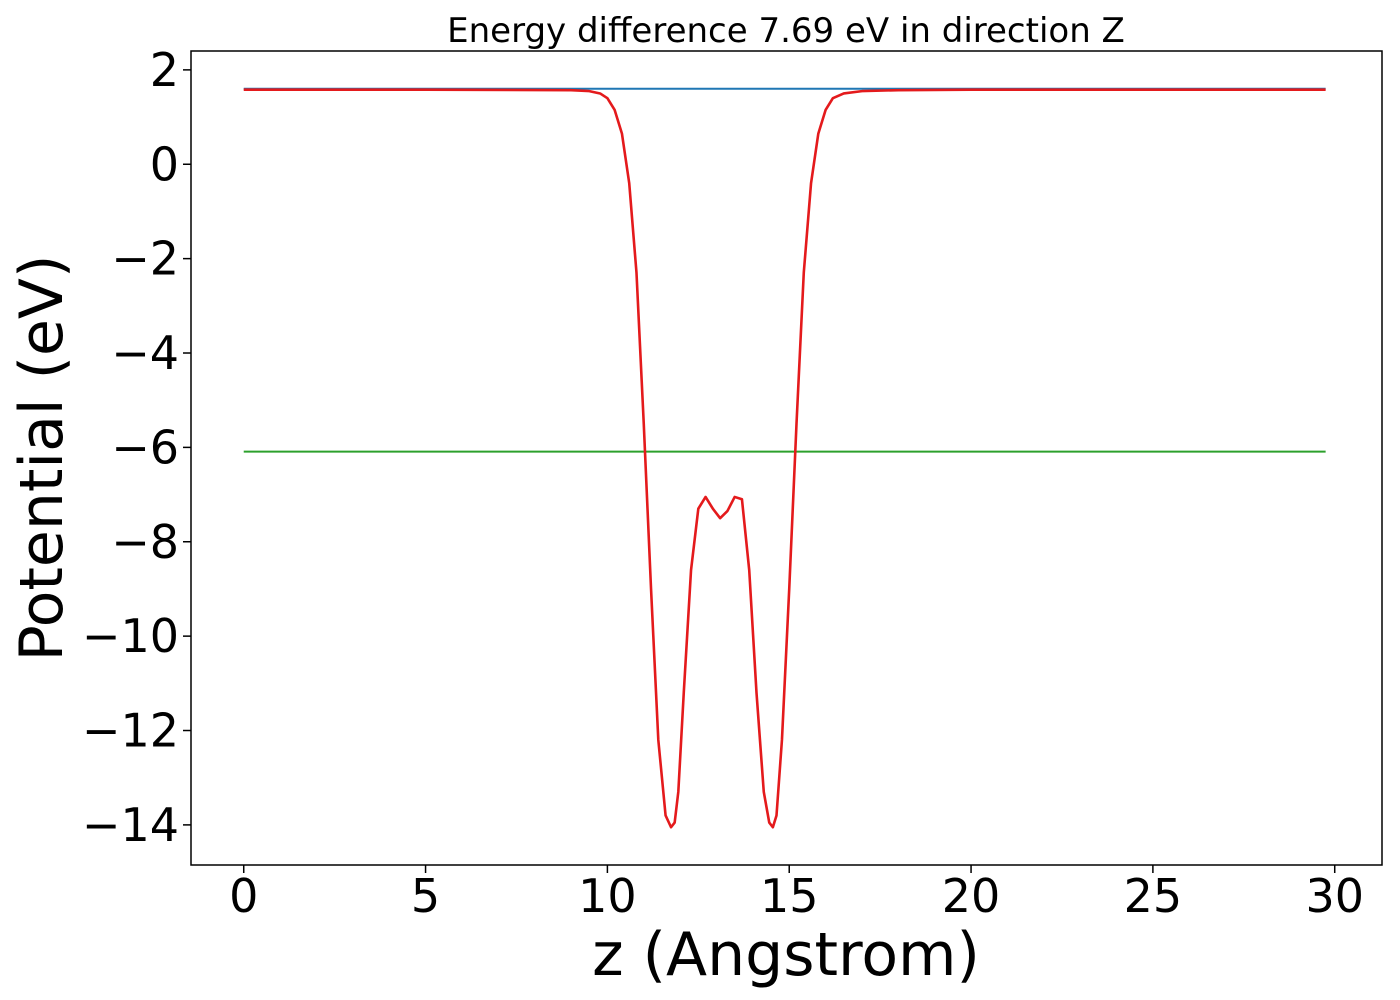 Image resolution: width=1400 pixels, height=1000 pixels. What do you see at coordinates (145, 542) in the screenshot?
I see `y-tick-label: −8` at bounding box center [145, 542].